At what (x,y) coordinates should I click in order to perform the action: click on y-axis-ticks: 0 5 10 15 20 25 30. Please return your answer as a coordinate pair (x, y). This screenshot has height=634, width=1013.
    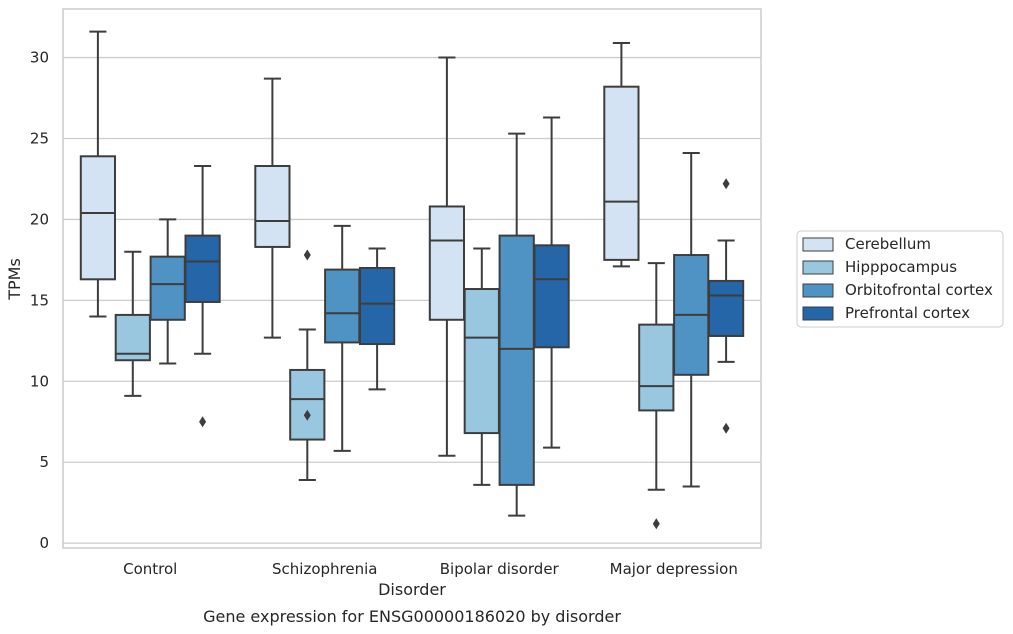
    Looking at the image, I should click on (39, 301).